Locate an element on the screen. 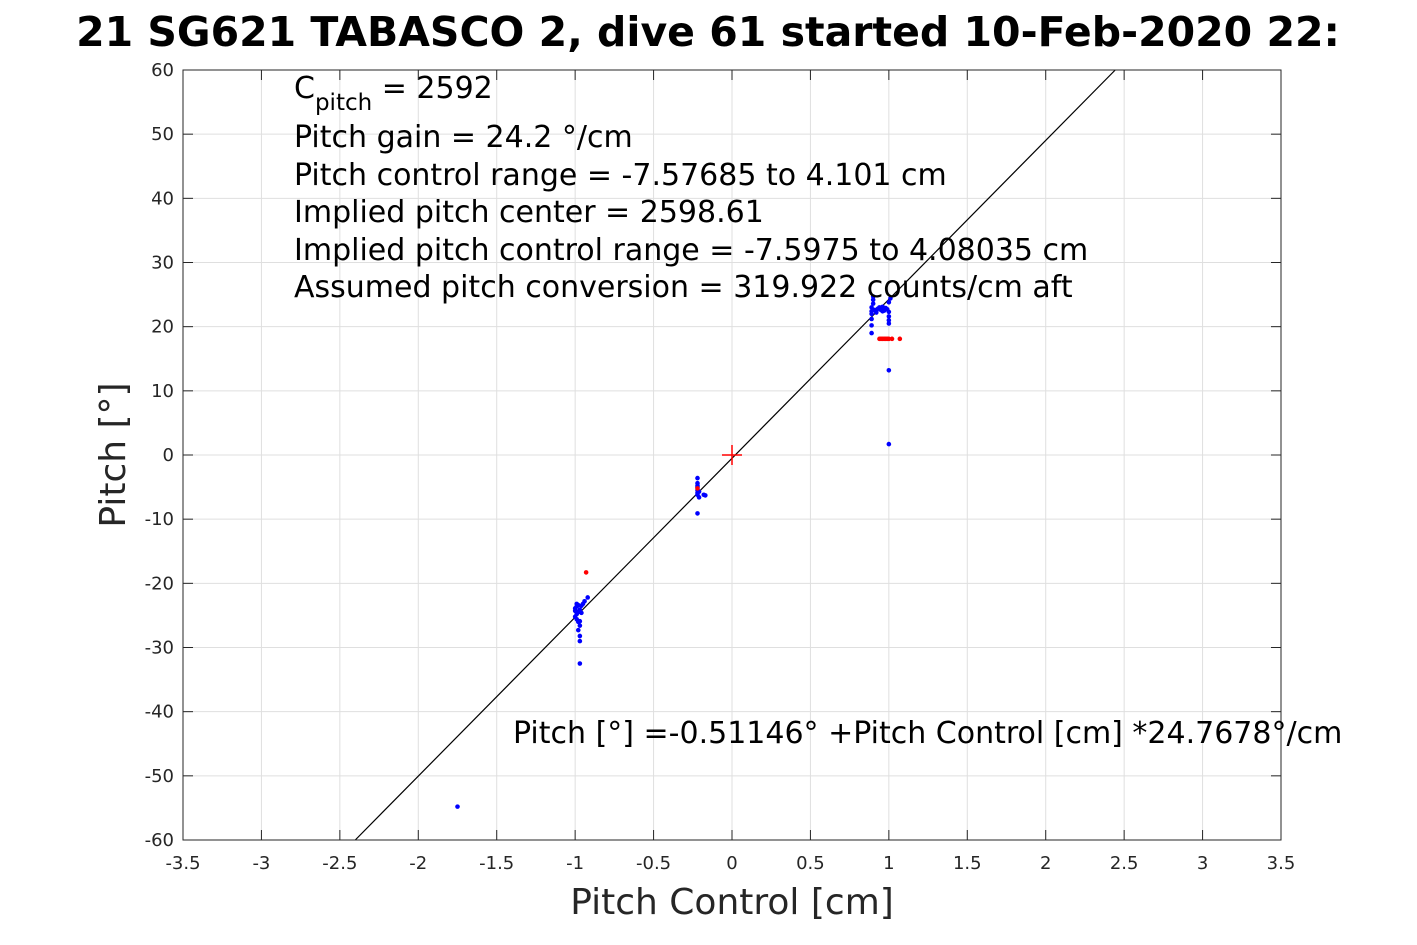 This screenshot has width=1417, height=945. y-tick-label: -50 is located at coordinates (159, 776).